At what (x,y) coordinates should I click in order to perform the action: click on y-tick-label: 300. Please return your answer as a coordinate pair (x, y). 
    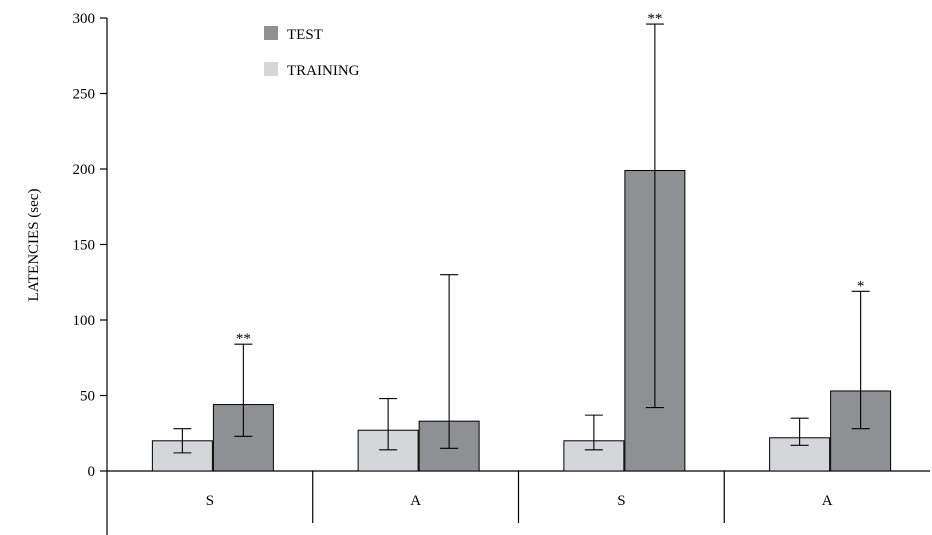
    Looking at the image, I should click on (84, 19).